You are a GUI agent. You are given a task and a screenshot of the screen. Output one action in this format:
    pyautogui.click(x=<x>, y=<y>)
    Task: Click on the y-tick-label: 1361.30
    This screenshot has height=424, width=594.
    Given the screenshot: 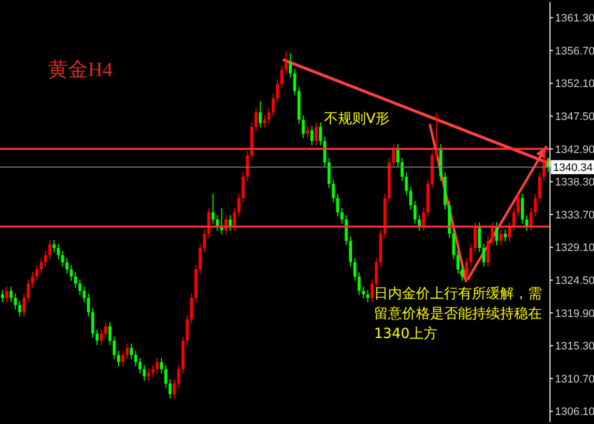 What is the action you would take?
    pyautogui.click(x=574, y=18)
    